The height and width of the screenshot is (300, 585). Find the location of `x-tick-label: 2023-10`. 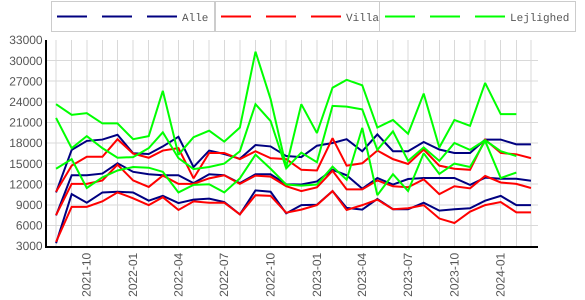

x-tick-label: 2023-10 is located at coordinates (454, 274).